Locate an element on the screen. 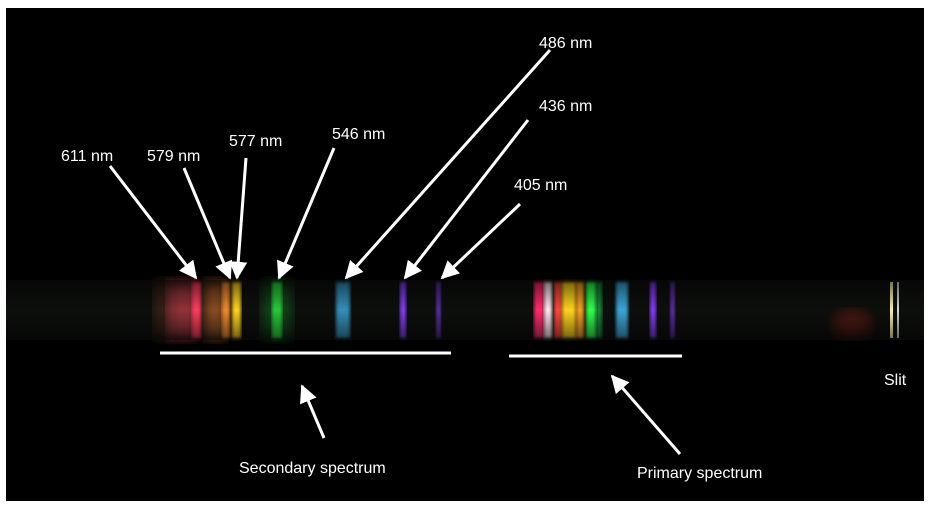 The image size is (931, 506). label-579: 579 nm is located at coordinates (173, 156).